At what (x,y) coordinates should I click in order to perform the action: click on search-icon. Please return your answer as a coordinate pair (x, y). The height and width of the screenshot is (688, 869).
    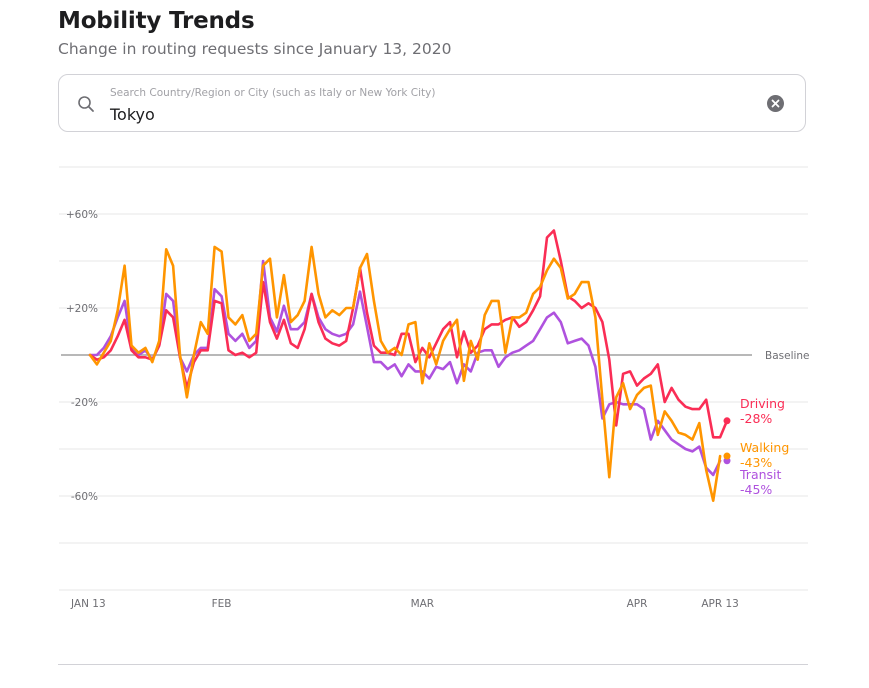
    Looking at the image, I should click on (86, 104).